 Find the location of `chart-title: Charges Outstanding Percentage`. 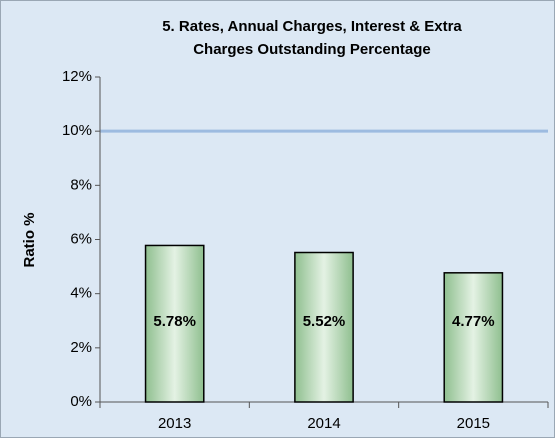

chart-title: Charges Outstanding Percentage is located at coordinates (312, 49).